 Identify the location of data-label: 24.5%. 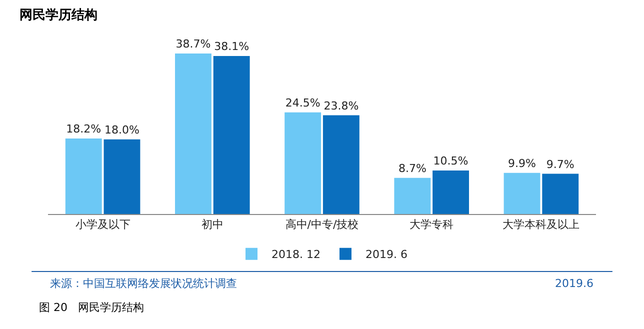
(302, 103).